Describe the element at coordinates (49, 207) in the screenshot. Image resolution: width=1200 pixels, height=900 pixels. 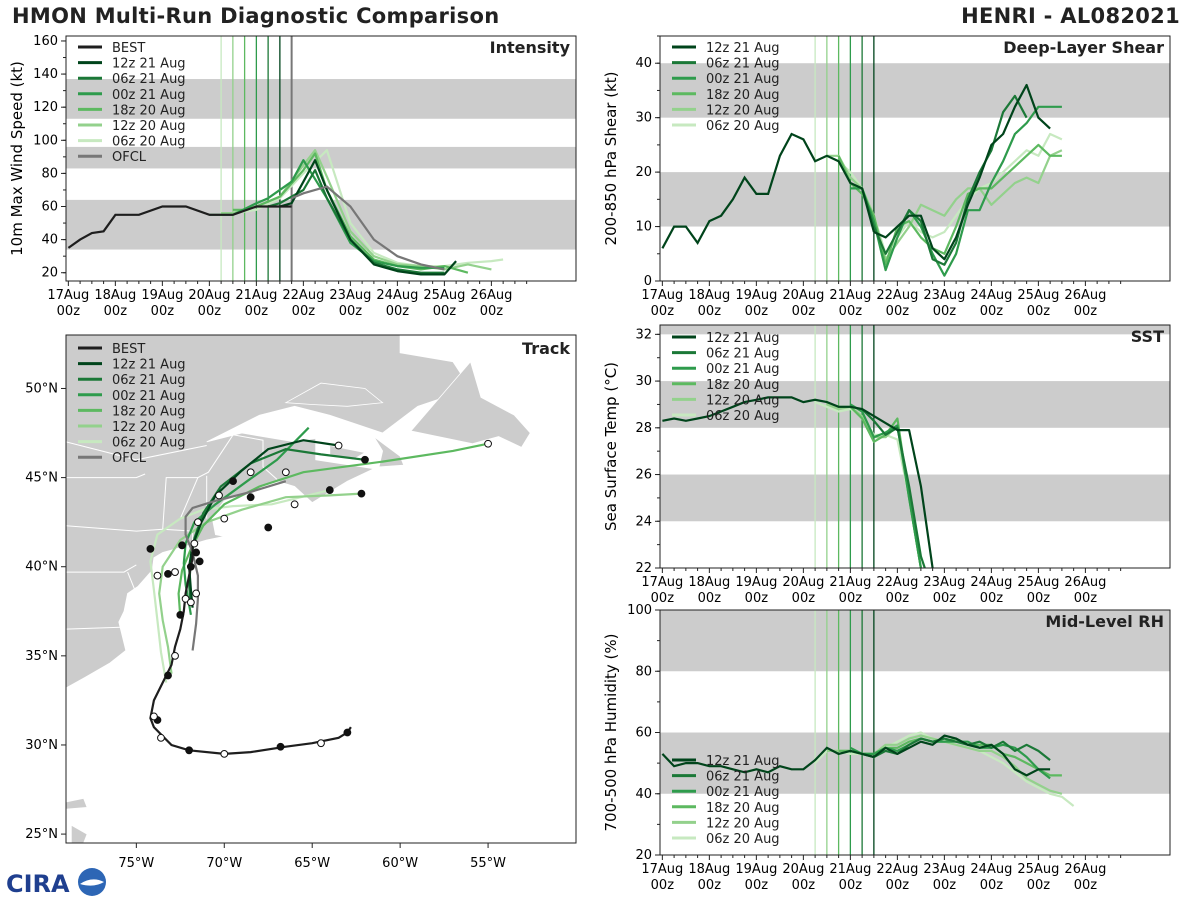
I see `ytick-label: 60` at that location.